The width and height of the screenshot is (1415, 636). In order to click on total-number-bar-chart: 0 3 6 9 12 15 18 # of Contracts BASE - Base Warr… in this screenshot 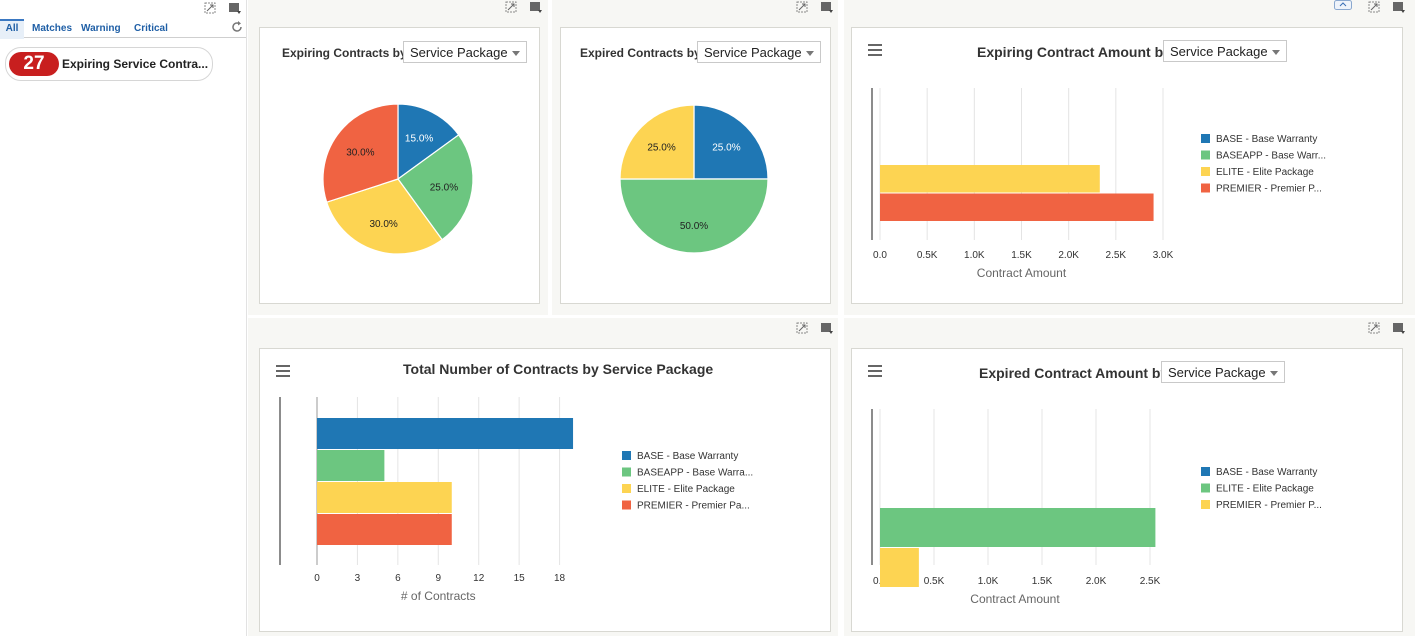, I will do `click(516, 500)`.